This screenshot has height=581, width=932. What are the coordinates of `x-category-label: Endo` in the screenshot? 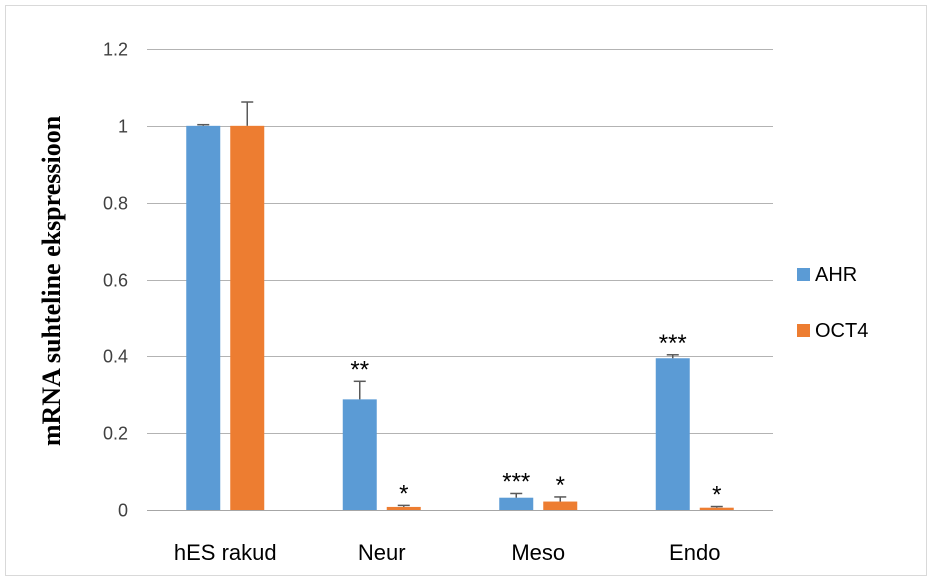 It's located at (694, 552).